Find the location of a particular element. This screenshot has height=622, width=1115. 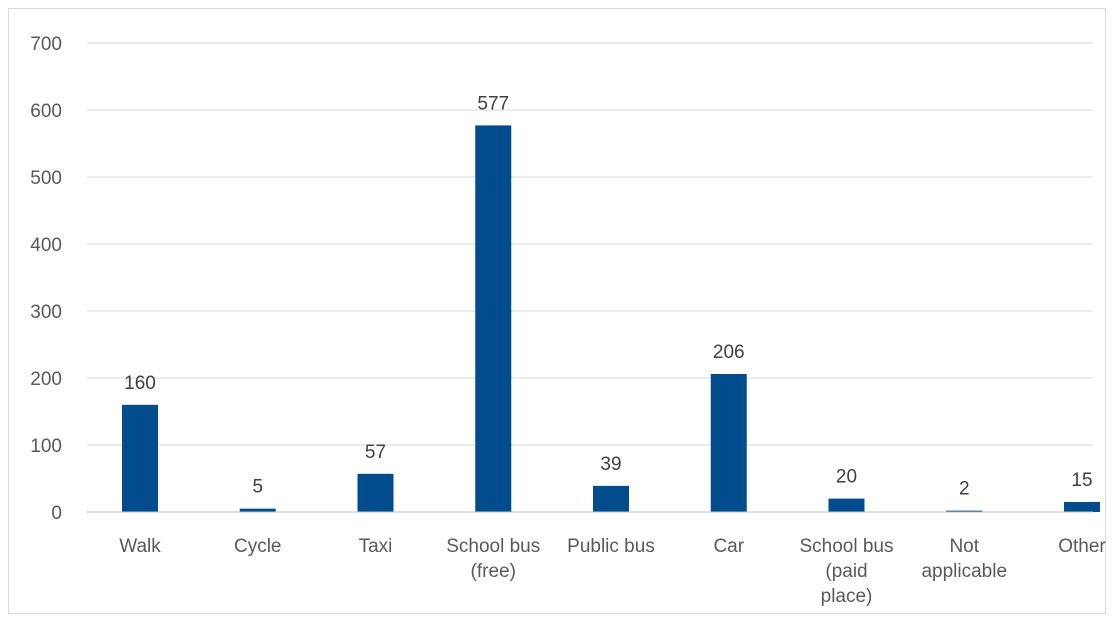

y-tick-labels: 0 100 200 300 400 500 600 700 is located at coordinates (46, 279).